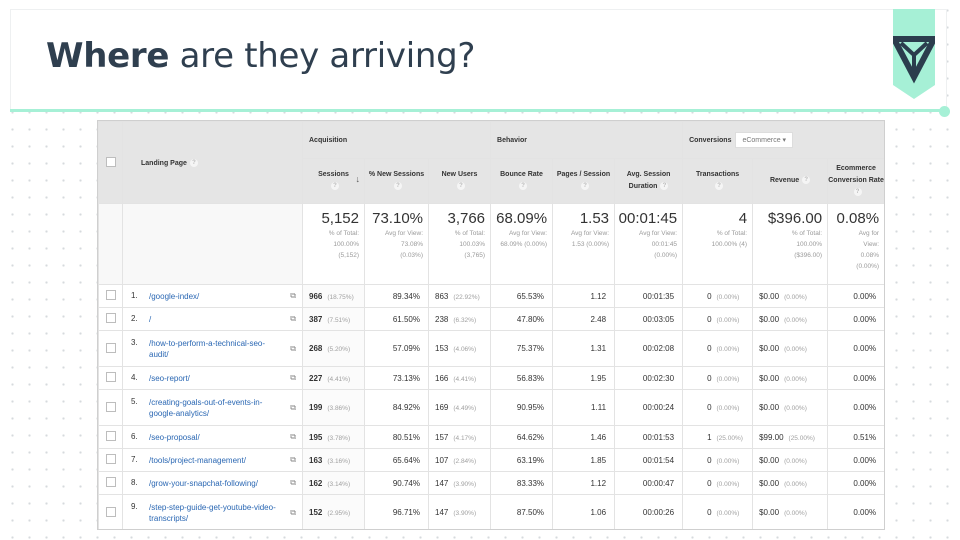 The width and height of the screenshot is (960, 540). I want to click on row-number: 6., so click(134, 436).